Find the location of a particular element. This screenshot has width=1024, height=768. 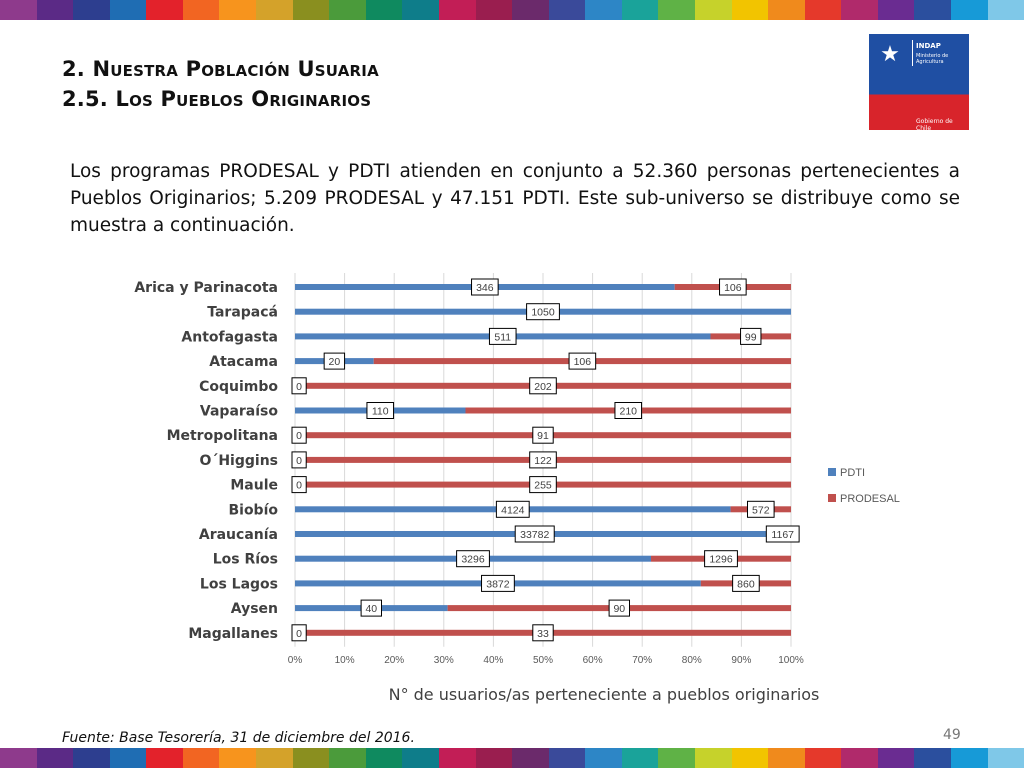

category-label: Biobío is located at coordinates (253, 510).